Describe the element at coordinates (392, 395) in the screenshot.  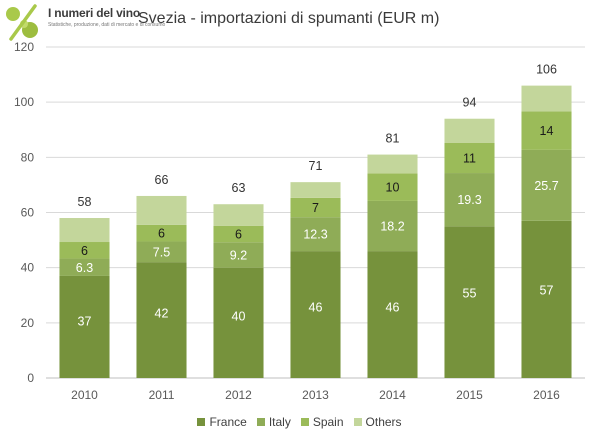
I see `x-tick-label: 2014` at that location.